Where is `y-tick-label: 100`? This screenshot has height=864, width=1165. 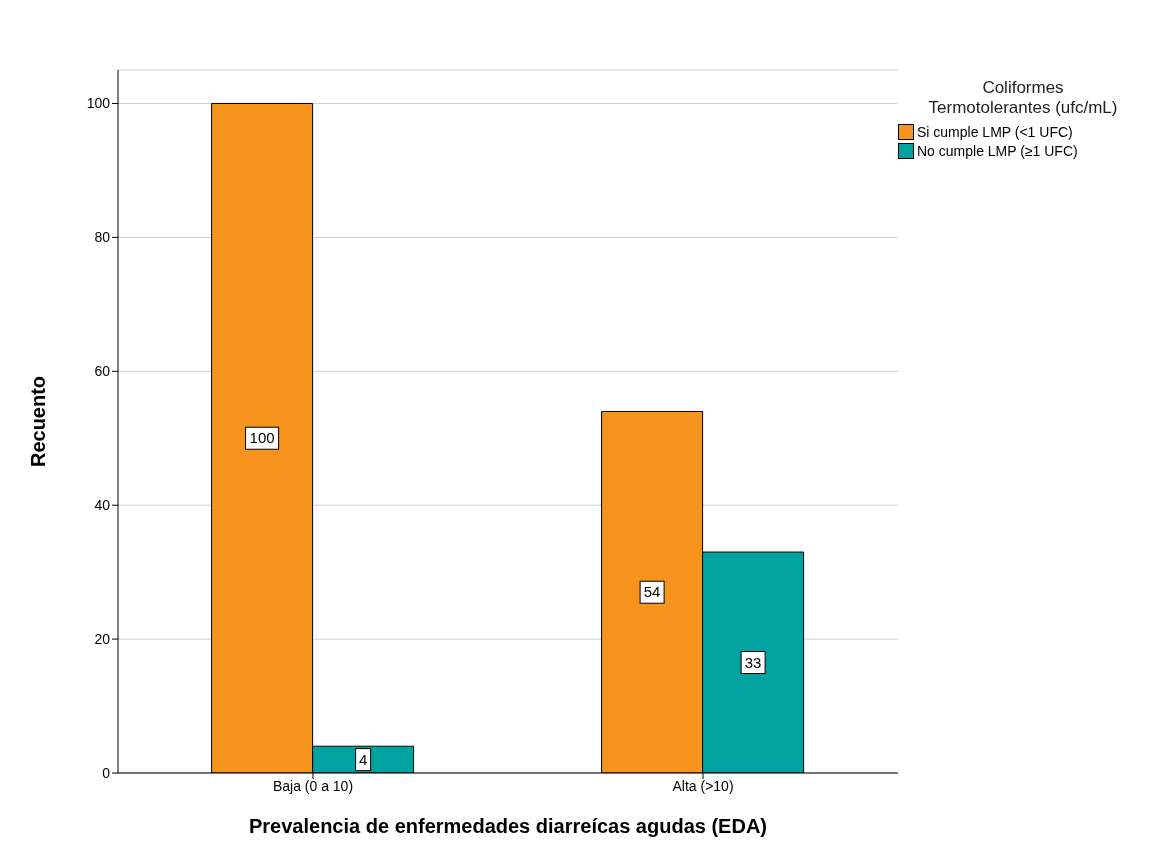
y-tick-label: 100 is located at coordinates (98, 103).